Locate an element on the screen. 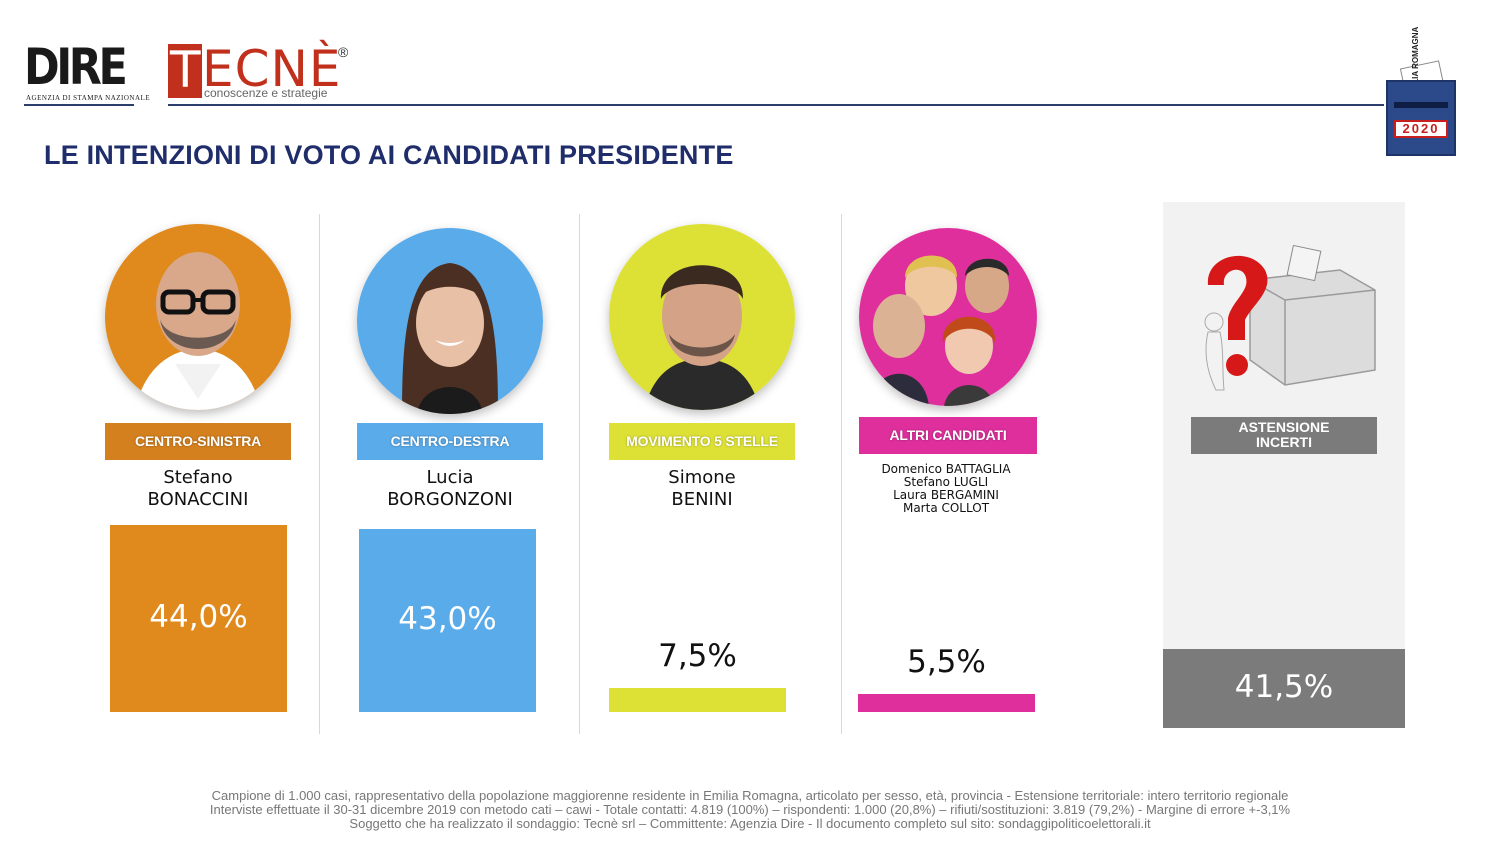 Image resolution: width=1500 pixels, height=843 pixels. candidate-first-name: Stefano is located at coordinates (198, 477).